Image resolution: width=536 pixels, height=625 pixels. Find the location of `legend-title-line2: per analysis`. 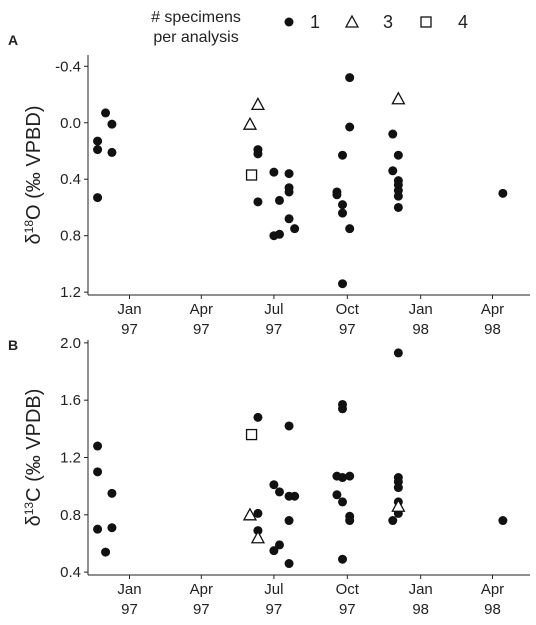

legend-title-line2: per analysis is located at coordinates (195, 37).